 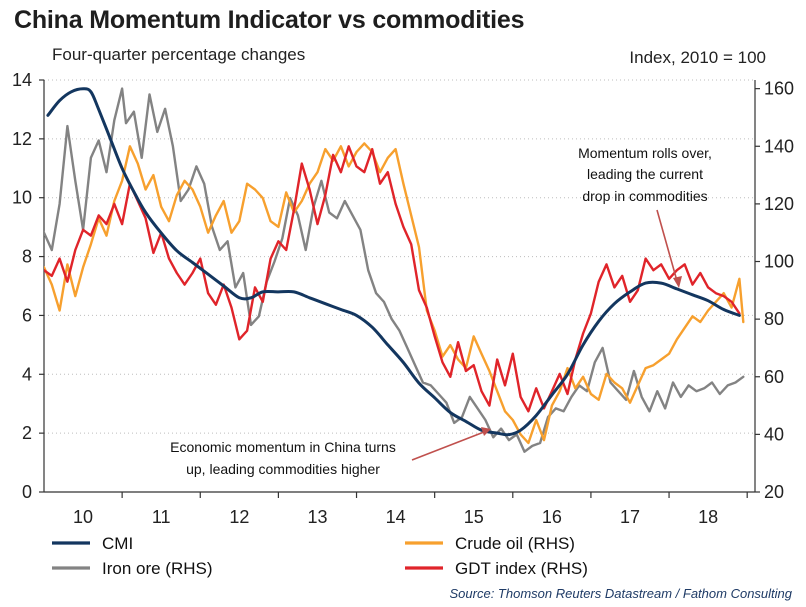 I want to click on left-tick-label: 2, so click(x=27, y=433).